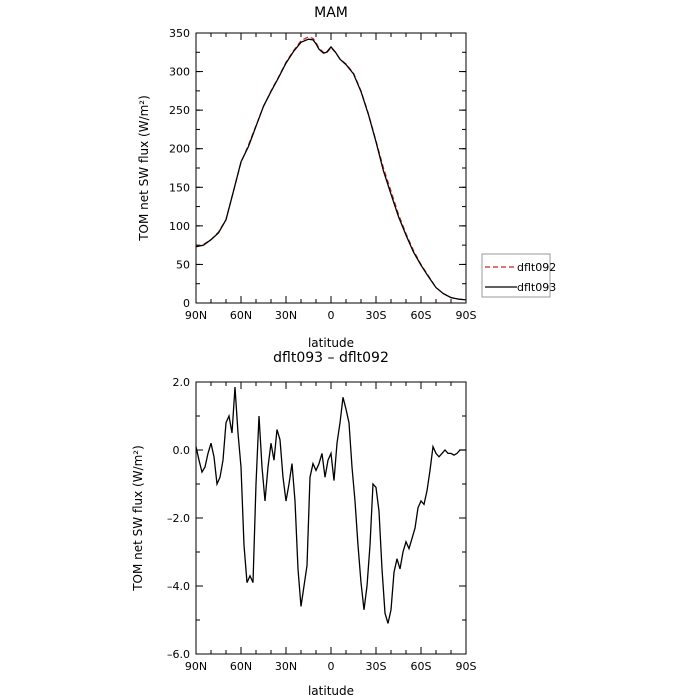 The image size is (700, 700). I want to click on top-ylabel: TOM net SW flux (W/m²), so click(144, 168).